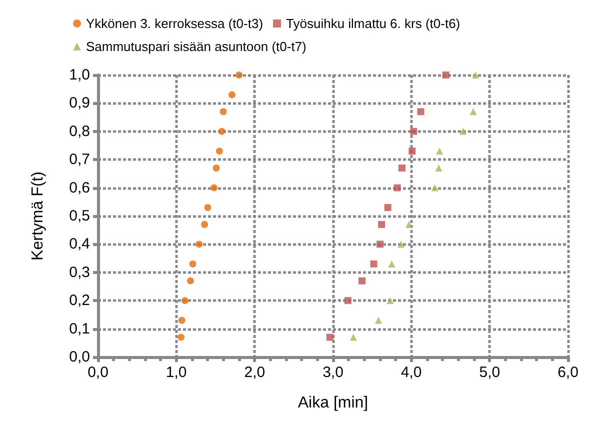 This screenshot has width=592, height=434. Describe the element at coordinates (79, 131) in the screenshot. I see `y-tick-label: 0,8` at that location.